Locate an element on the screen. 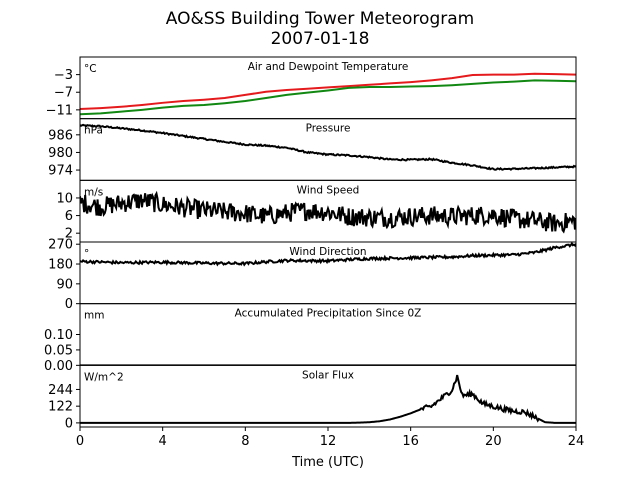  x-tick-label: 12 is located at coordinates (328, 441).